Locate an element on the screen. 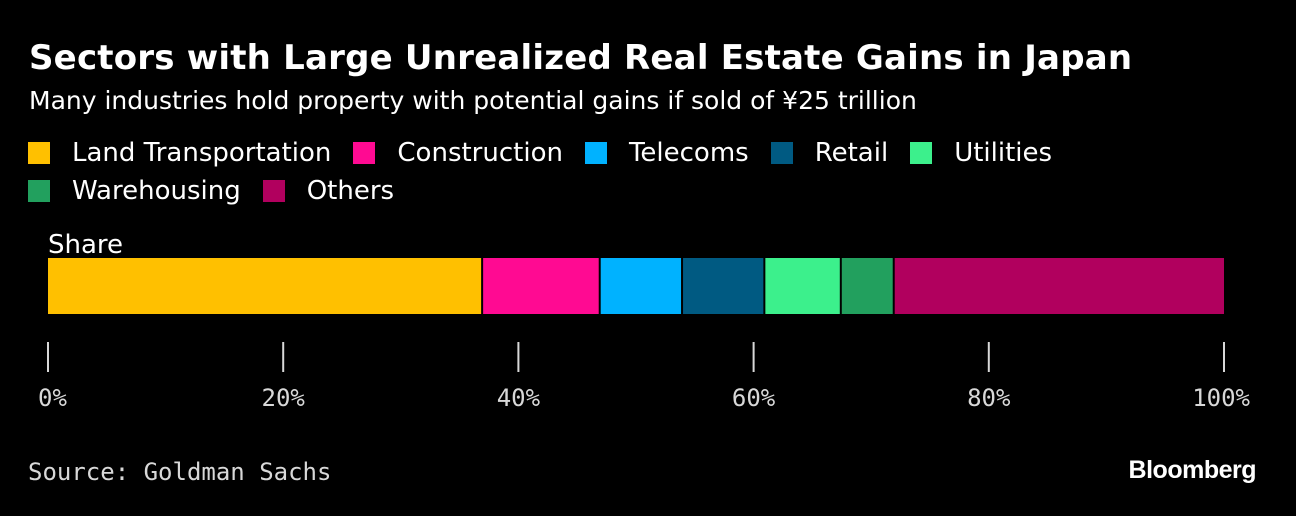 This screenshot has height=516, width=1296. x-tick-label: 80% is located at coordinates (989, 398).